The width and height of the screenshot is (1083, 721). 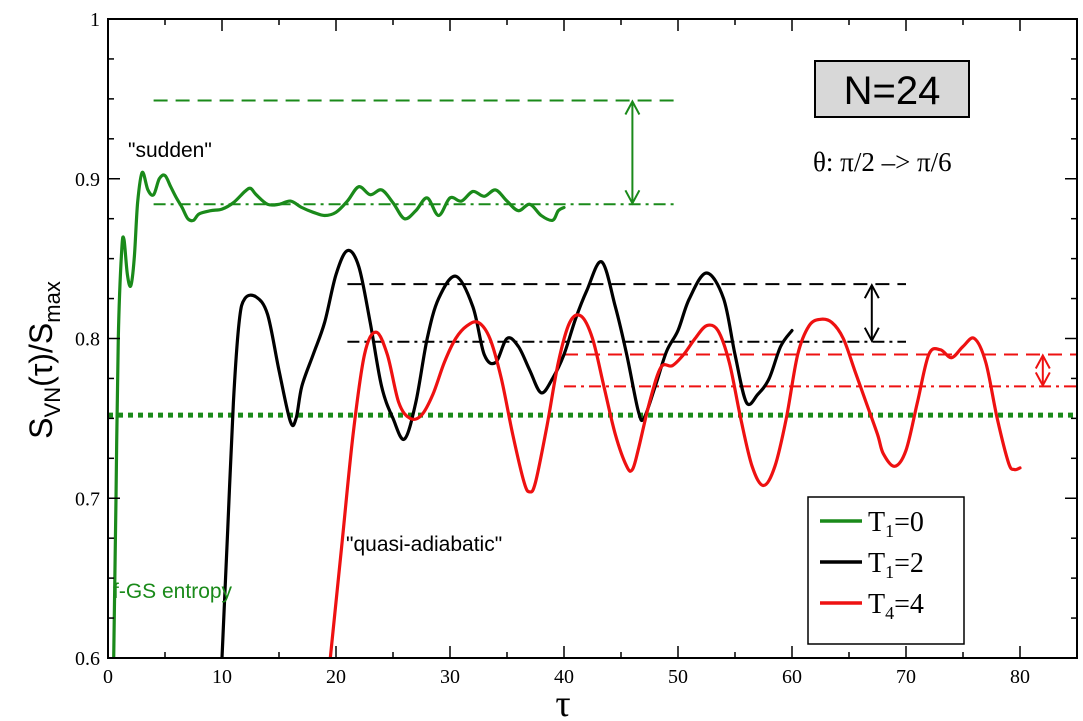 What do you see at coordinates (173, 591) in the screenshot?
I see `fgs-entropy-annotation: f-GS entropy` at bounding box center [173, 591].